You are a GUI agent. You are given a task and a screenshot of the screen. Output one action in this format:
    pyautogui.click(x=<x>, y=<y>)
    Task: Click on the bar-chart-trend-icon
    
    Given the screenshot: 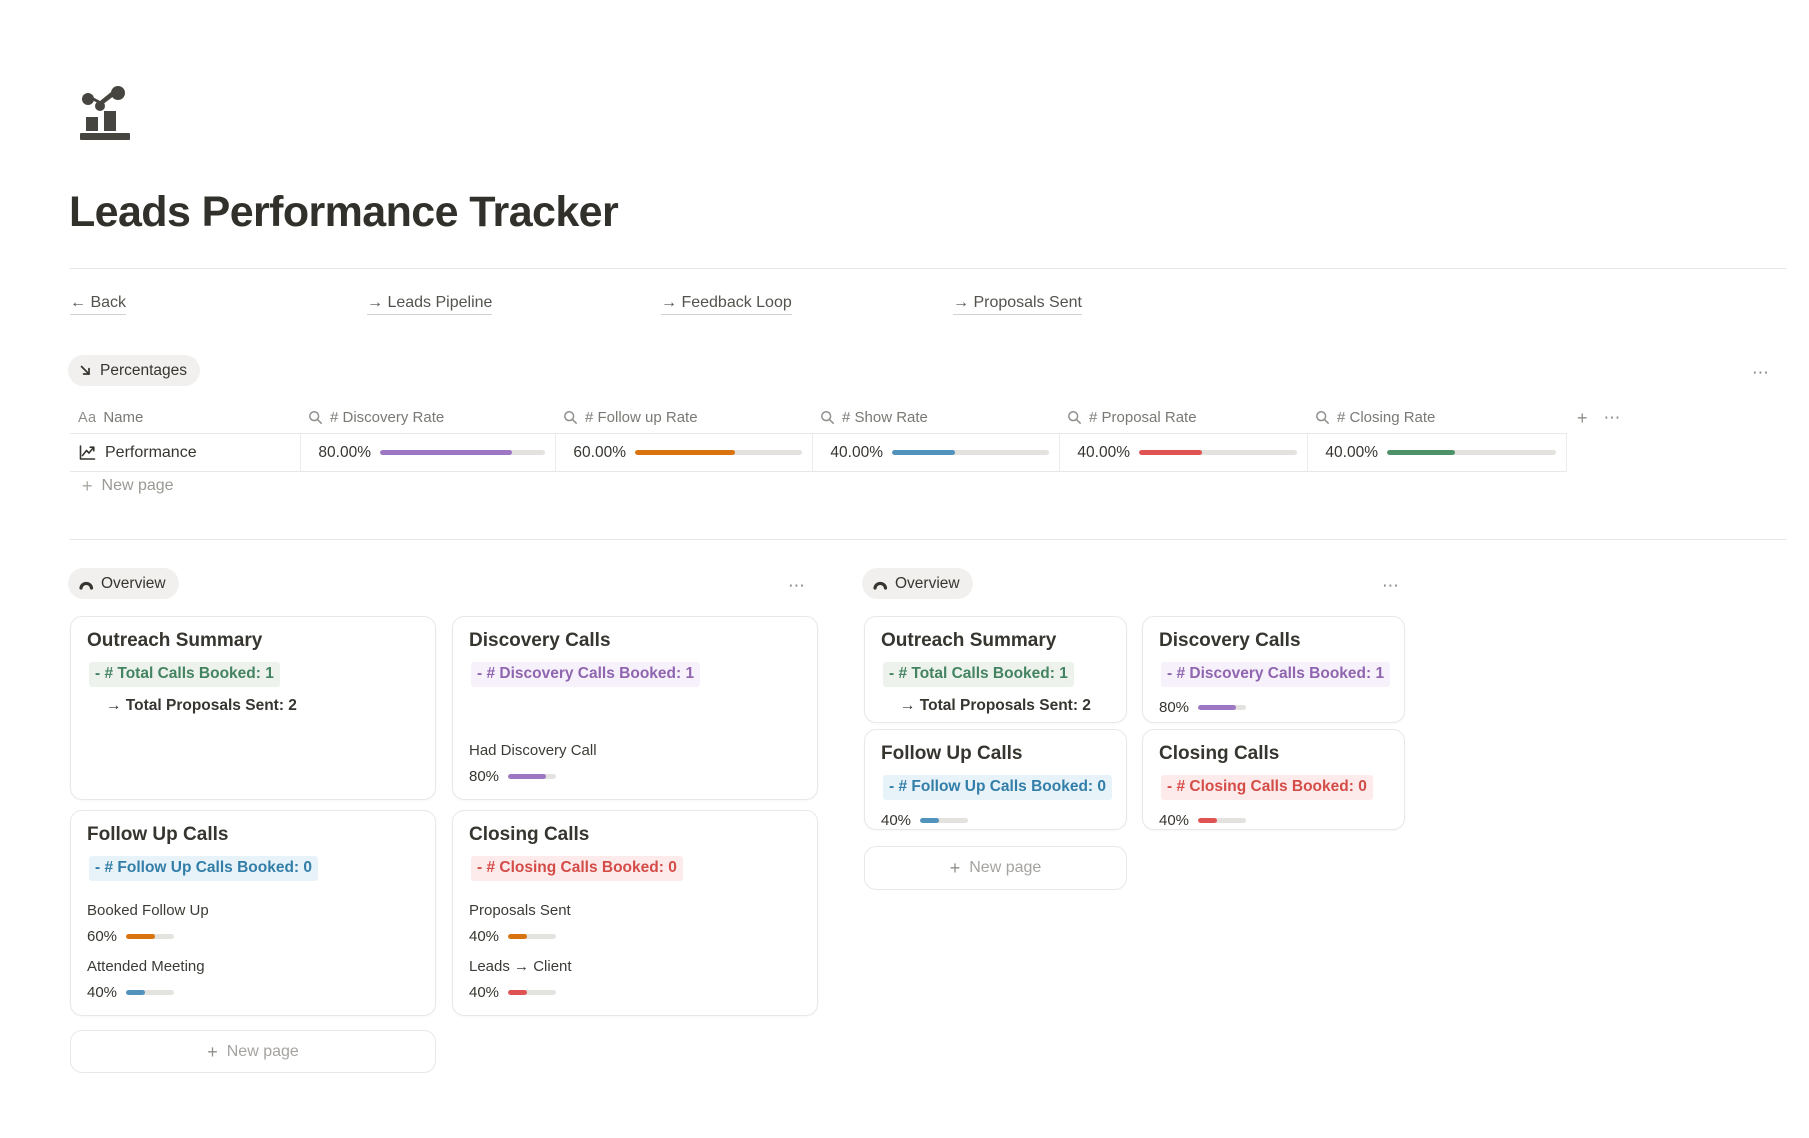 What is the action you would take?
    pyautogui.click(x=105, y=113)
    